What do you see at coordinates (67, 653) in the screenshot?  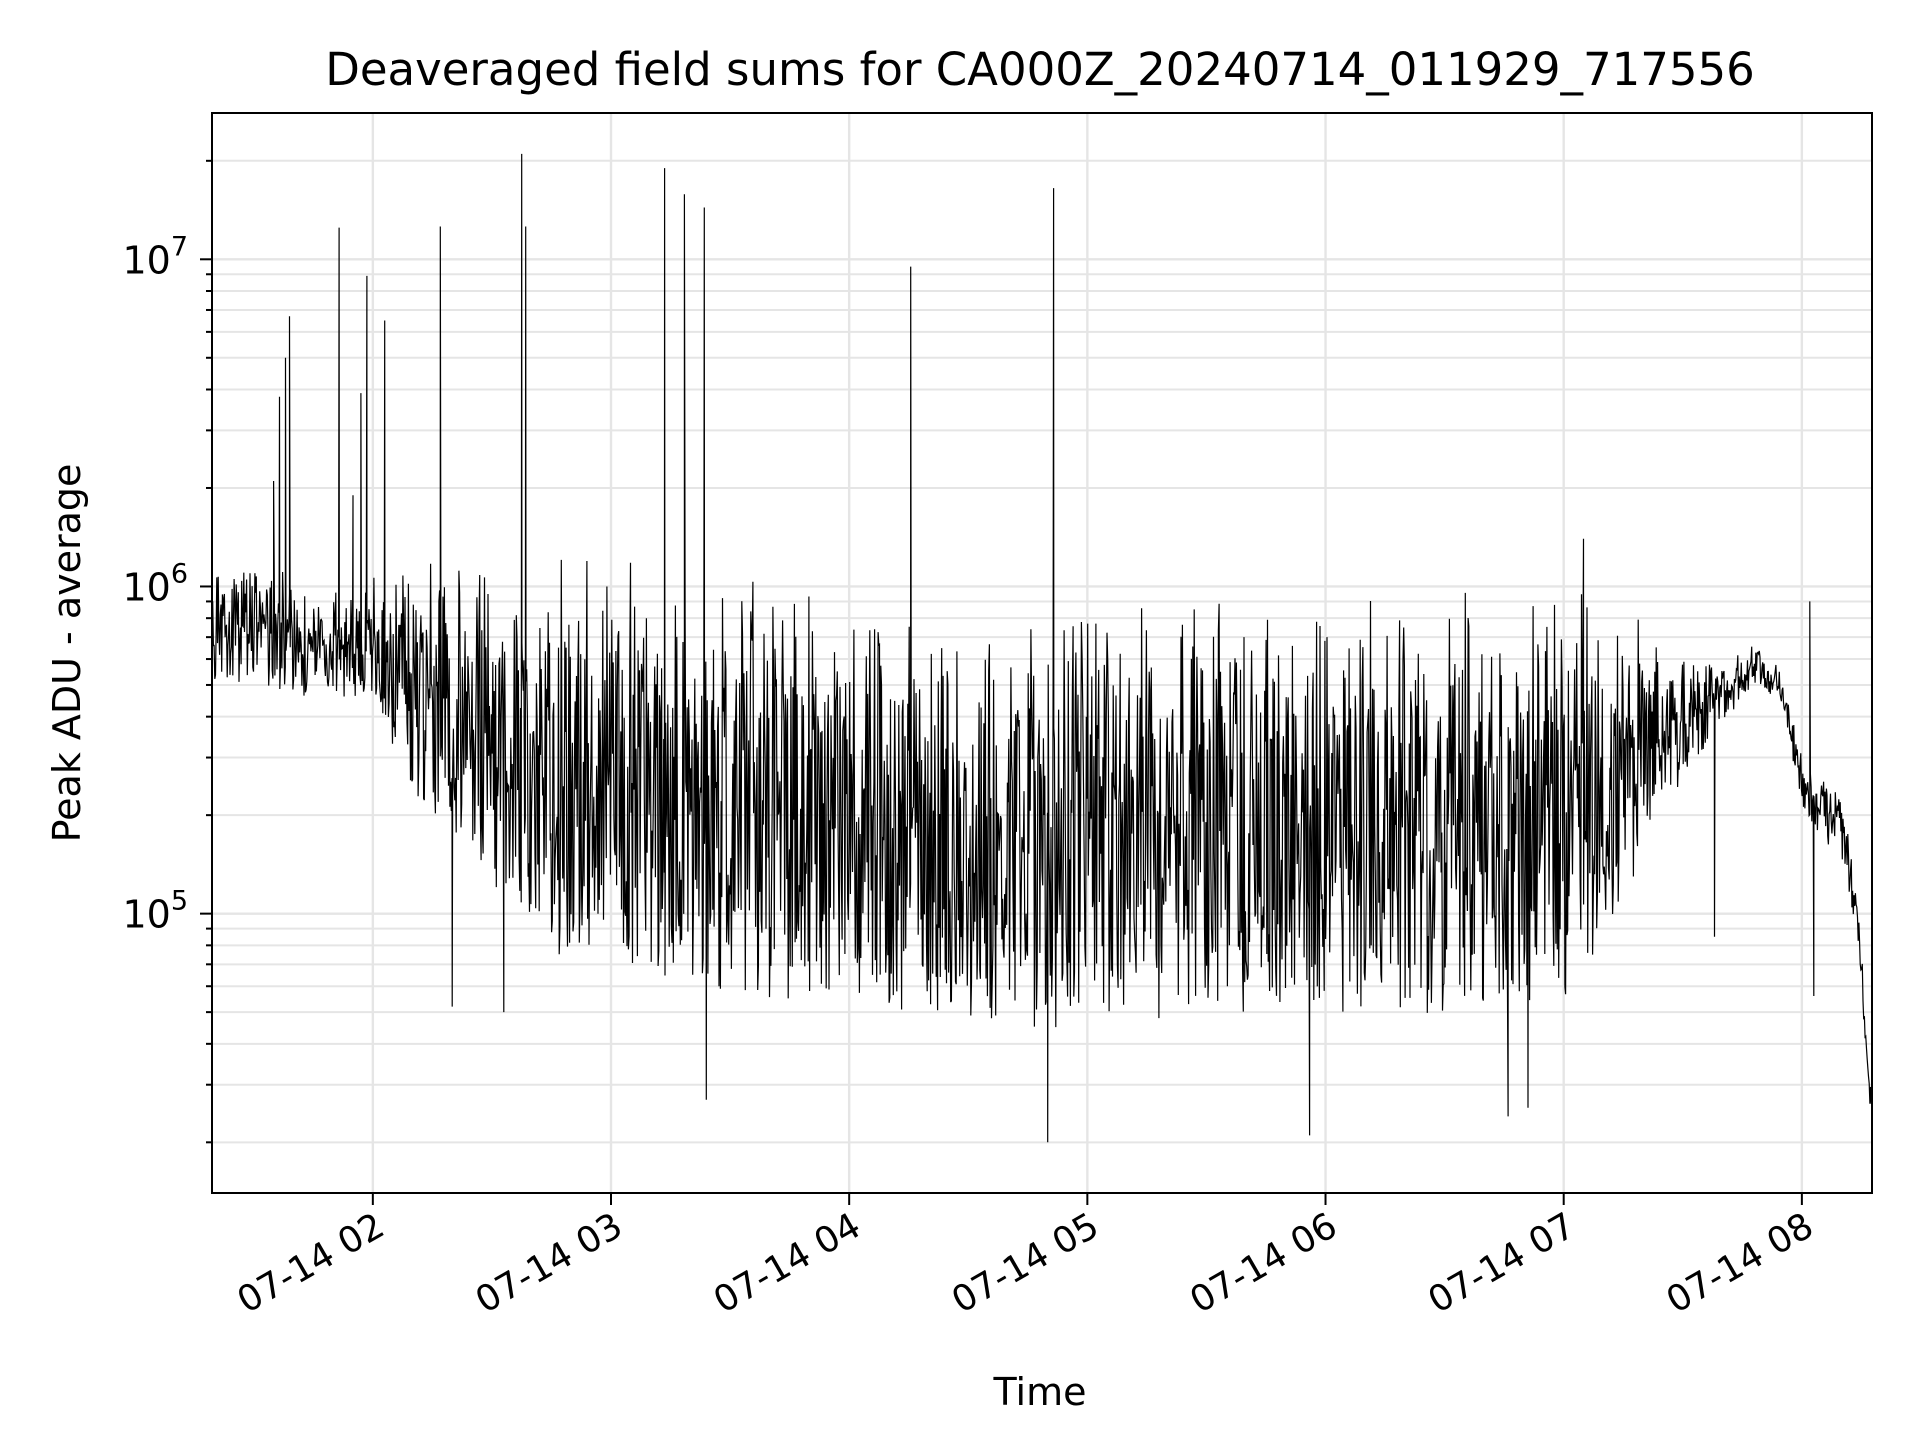 I see `y-axis-label: Peak ADU - average` at bounding box center [67, 653].